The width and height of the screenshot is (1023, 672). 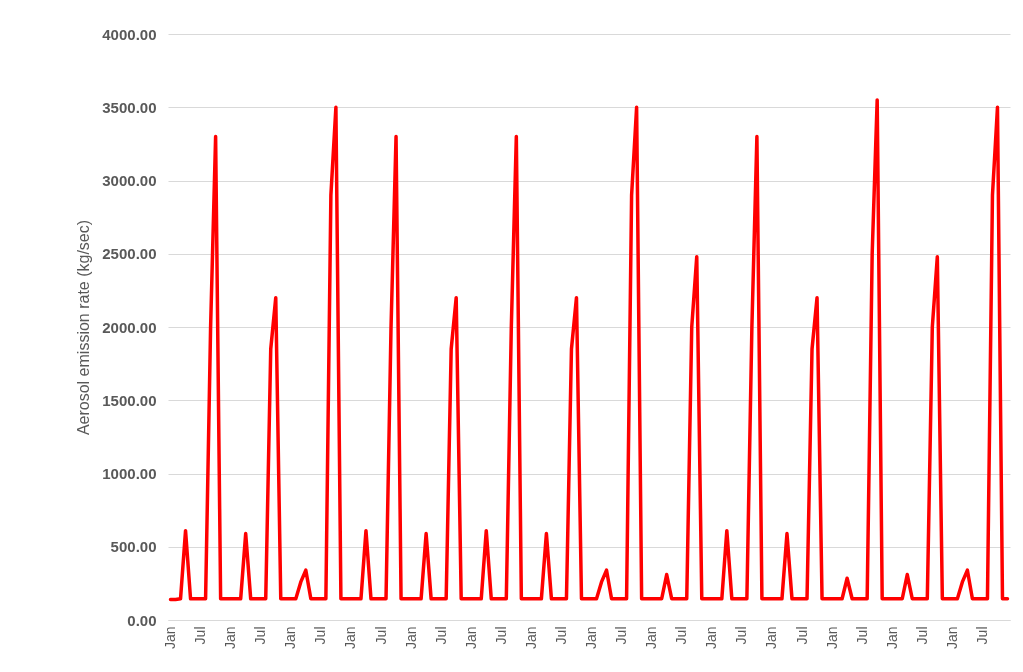 What do you see at coordinates (133, 547) in the screenshot?
I see `y-tick-label: 500.00` at bounding box center [133, 547].